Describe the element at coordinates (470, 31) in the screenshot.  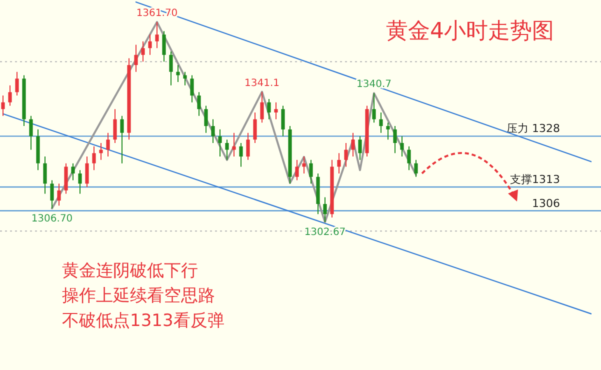
I see `text: 黄金4小时走势图` at that location.